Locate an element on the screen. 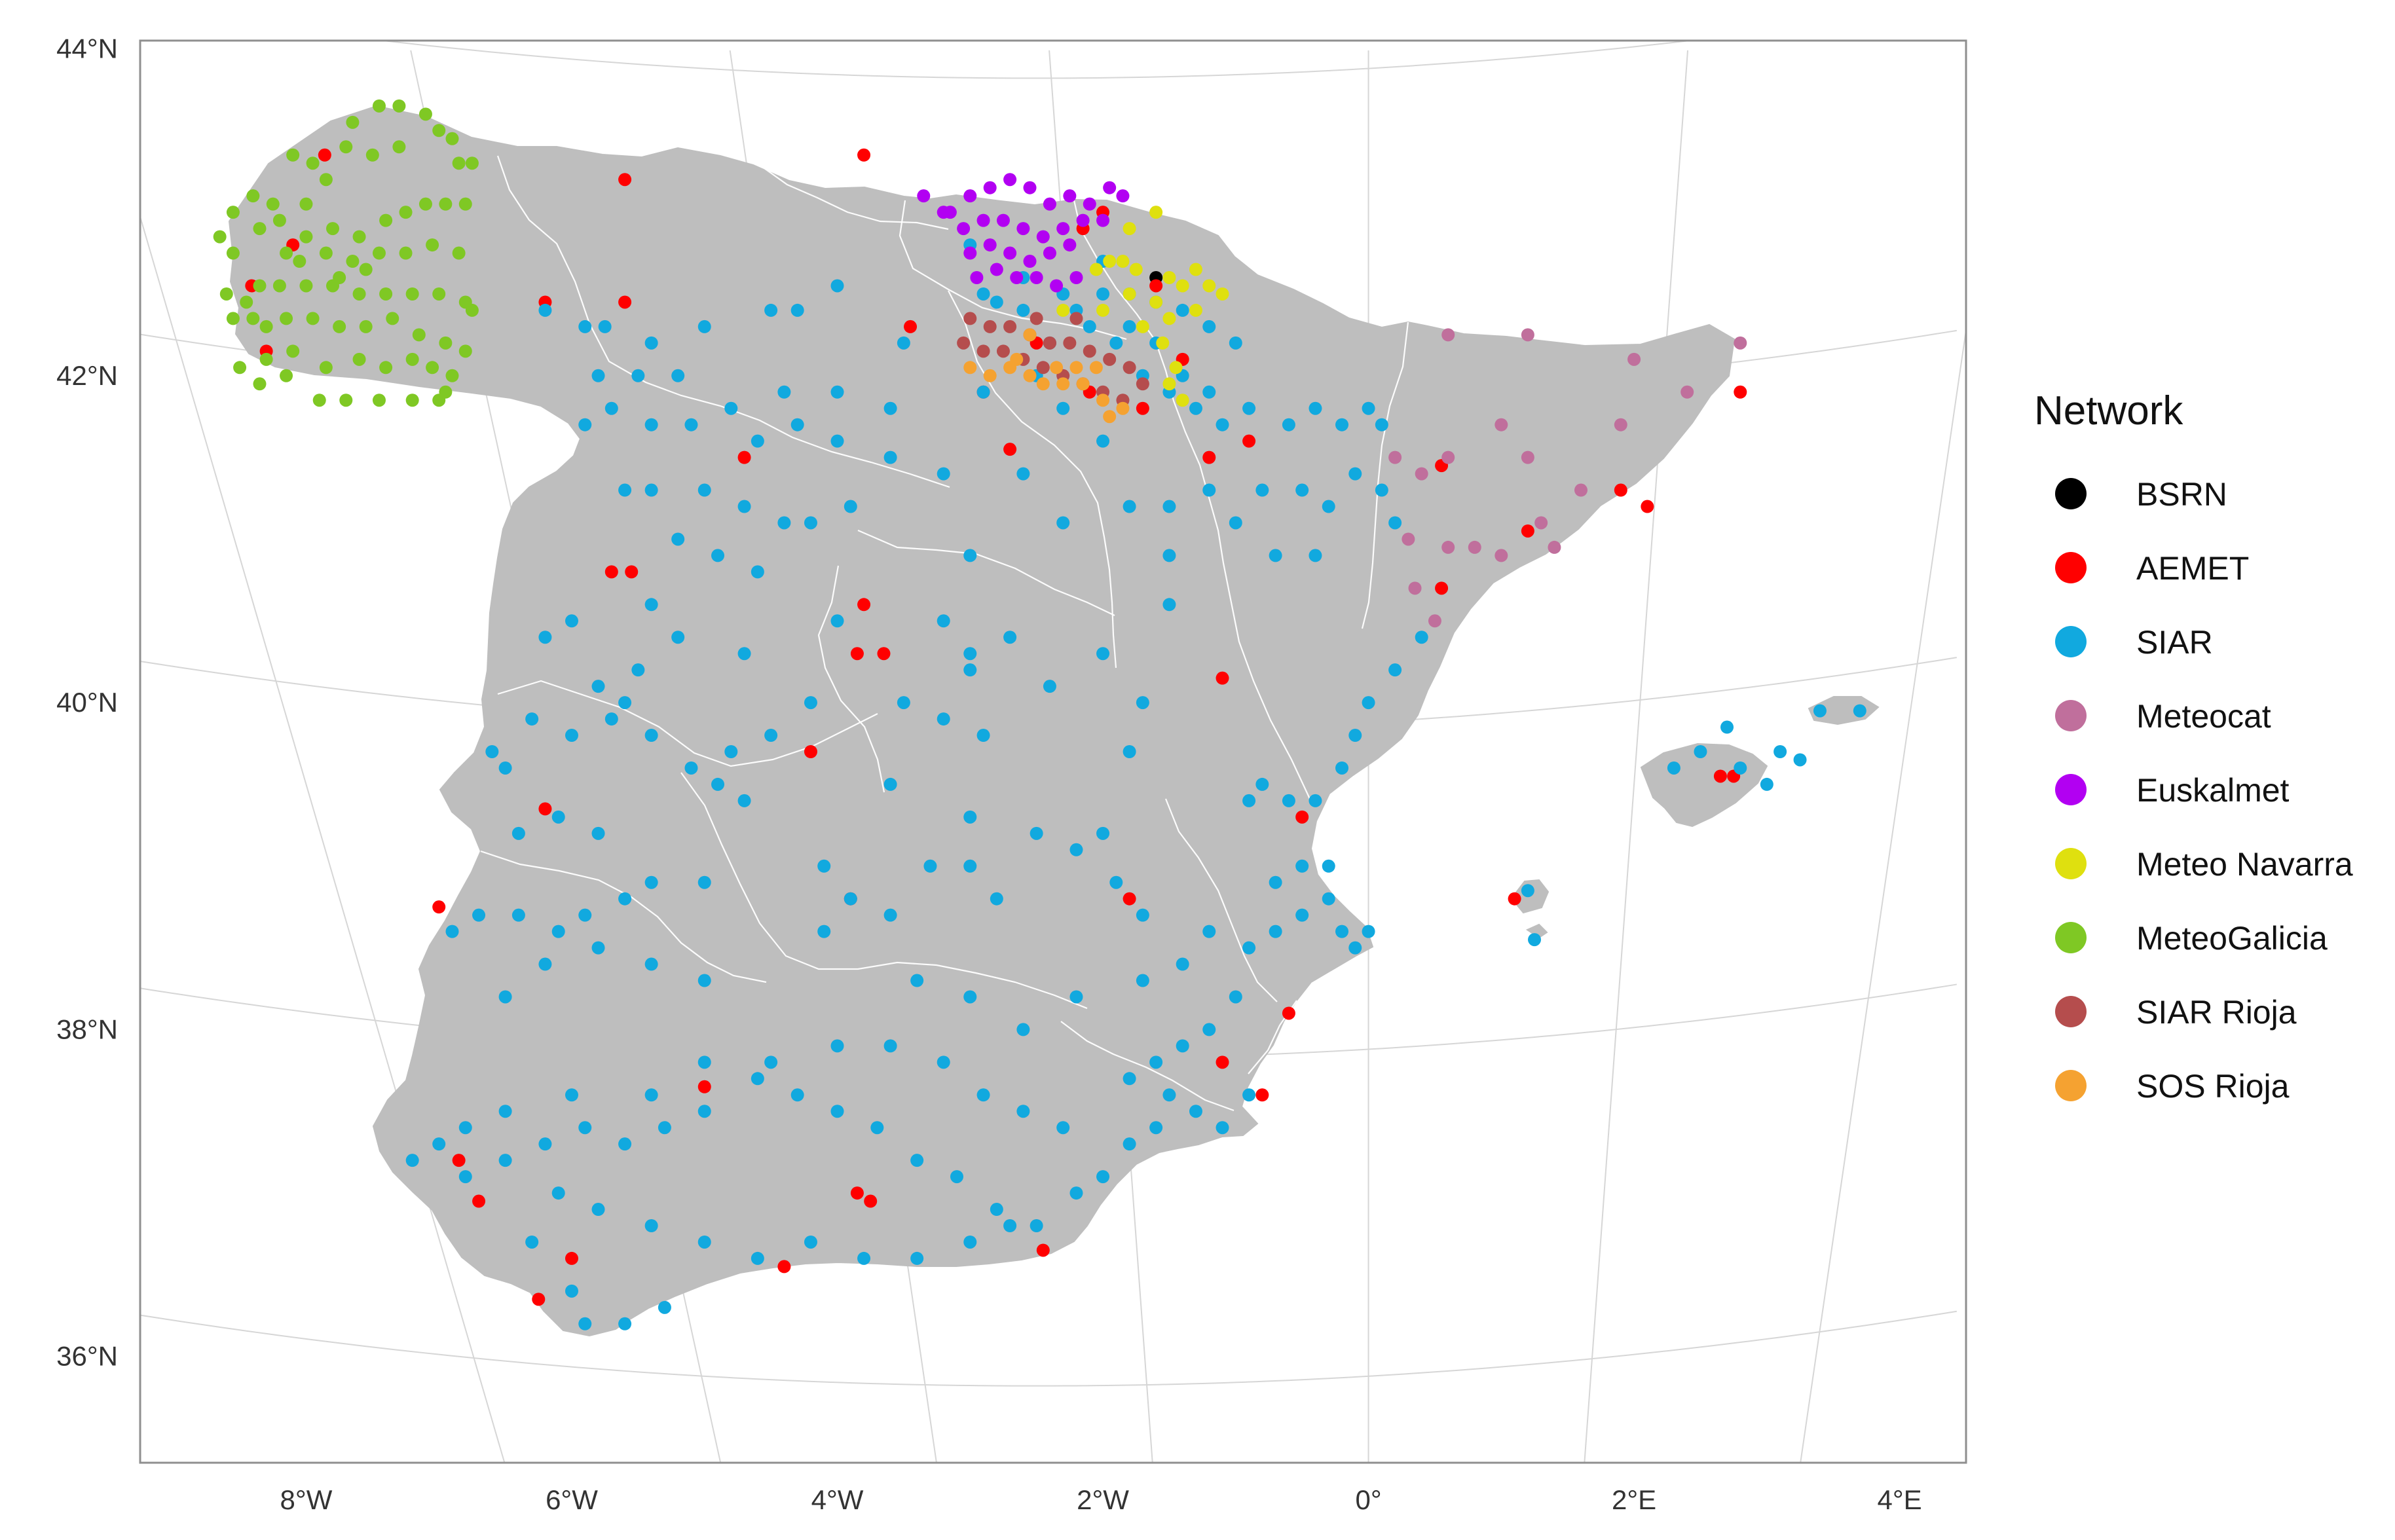 Image resolution: width=2395 pixels, height=1540 pixels. legend-label-6: MeteoGalicia is located at coordinates (2232, 939).